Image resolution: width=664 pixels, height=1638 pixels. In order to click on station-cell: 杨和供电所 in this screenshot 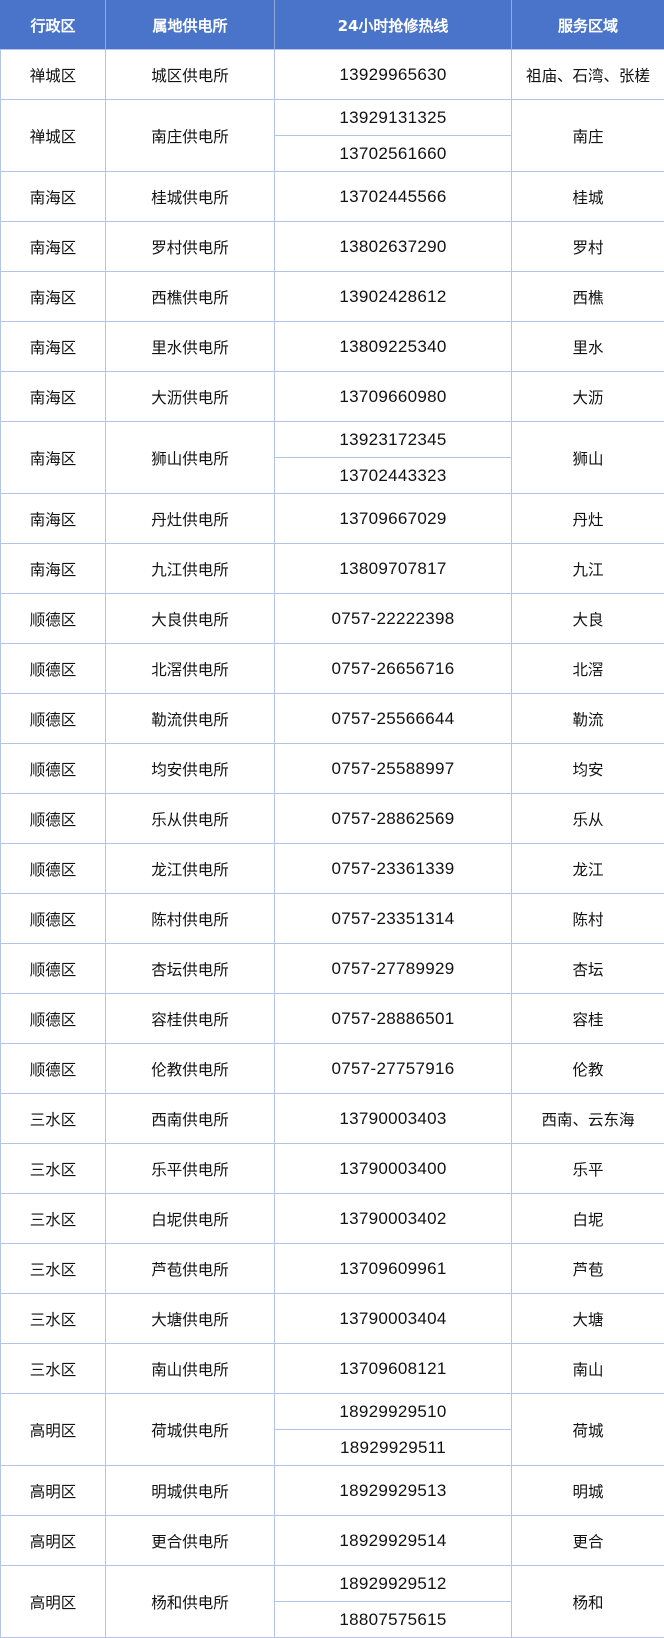, I will do `click(190, 1602)`.